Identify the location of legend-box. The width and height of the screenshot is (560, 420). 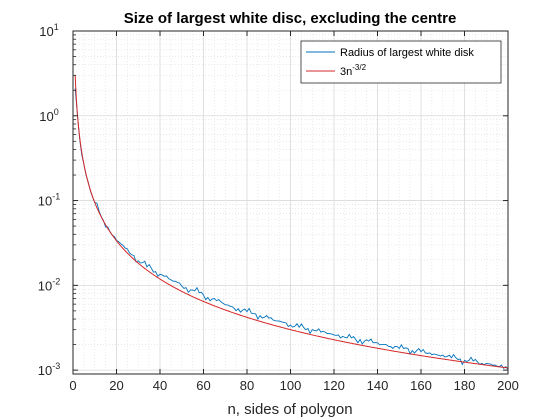
(401, 62).